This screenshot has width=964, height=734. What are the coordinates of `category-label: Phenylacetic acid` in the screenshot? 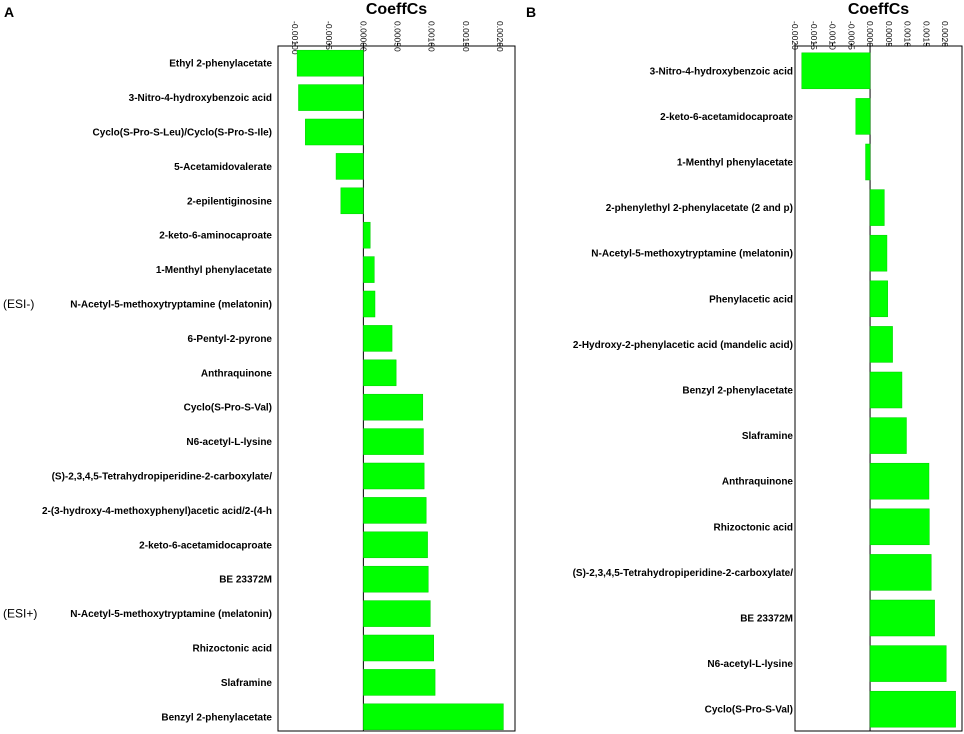 It's located at (751, 299).